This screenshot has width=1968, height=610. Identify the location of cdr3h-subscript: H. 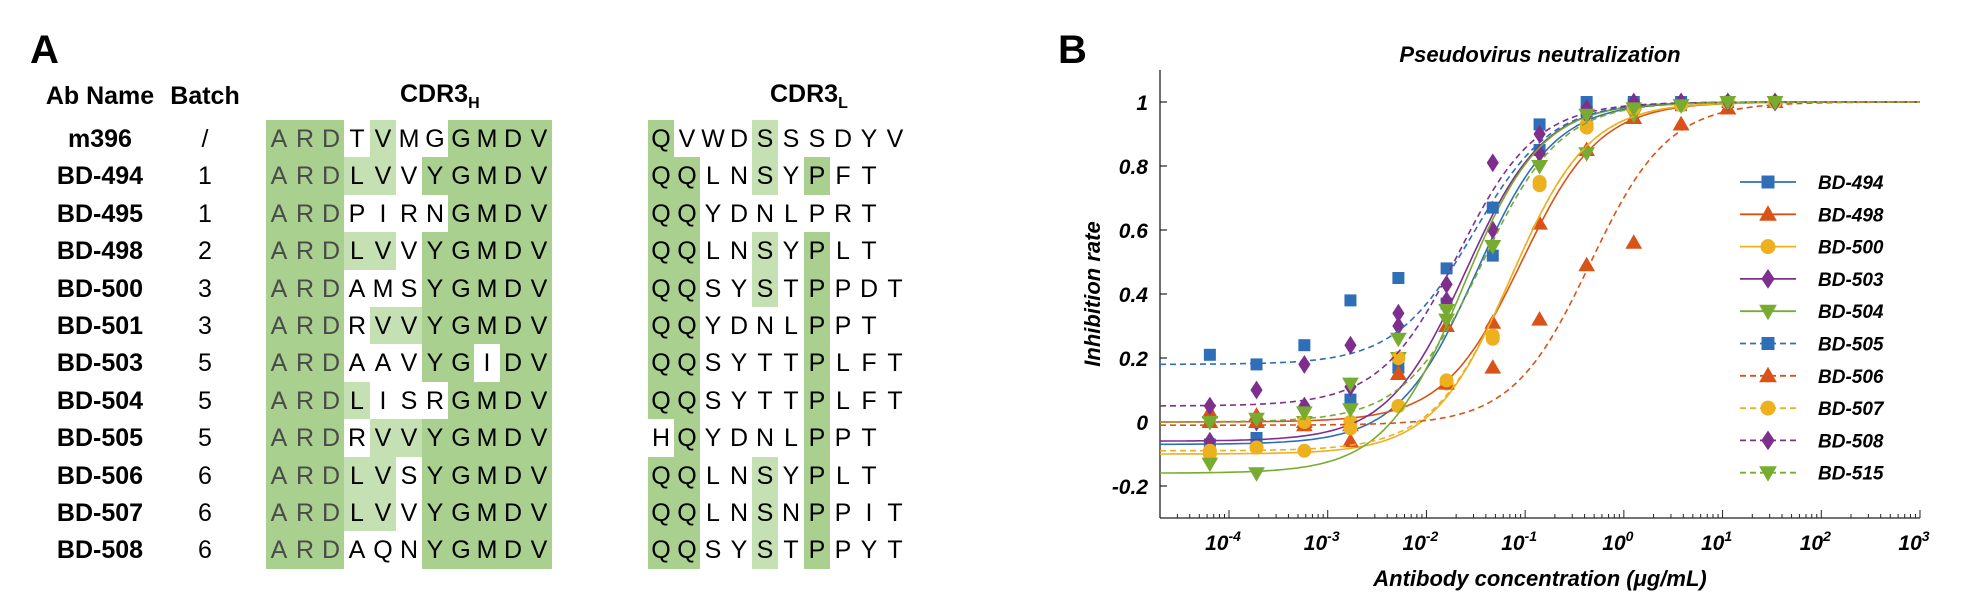
(474, 103).